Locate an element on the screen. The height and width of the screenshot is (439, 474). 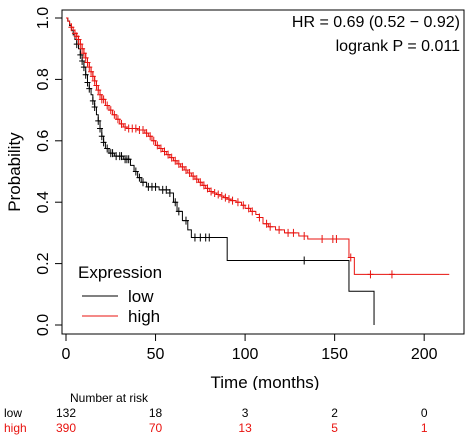
risk-row-label-high: high is located at coordinates (15, 428).